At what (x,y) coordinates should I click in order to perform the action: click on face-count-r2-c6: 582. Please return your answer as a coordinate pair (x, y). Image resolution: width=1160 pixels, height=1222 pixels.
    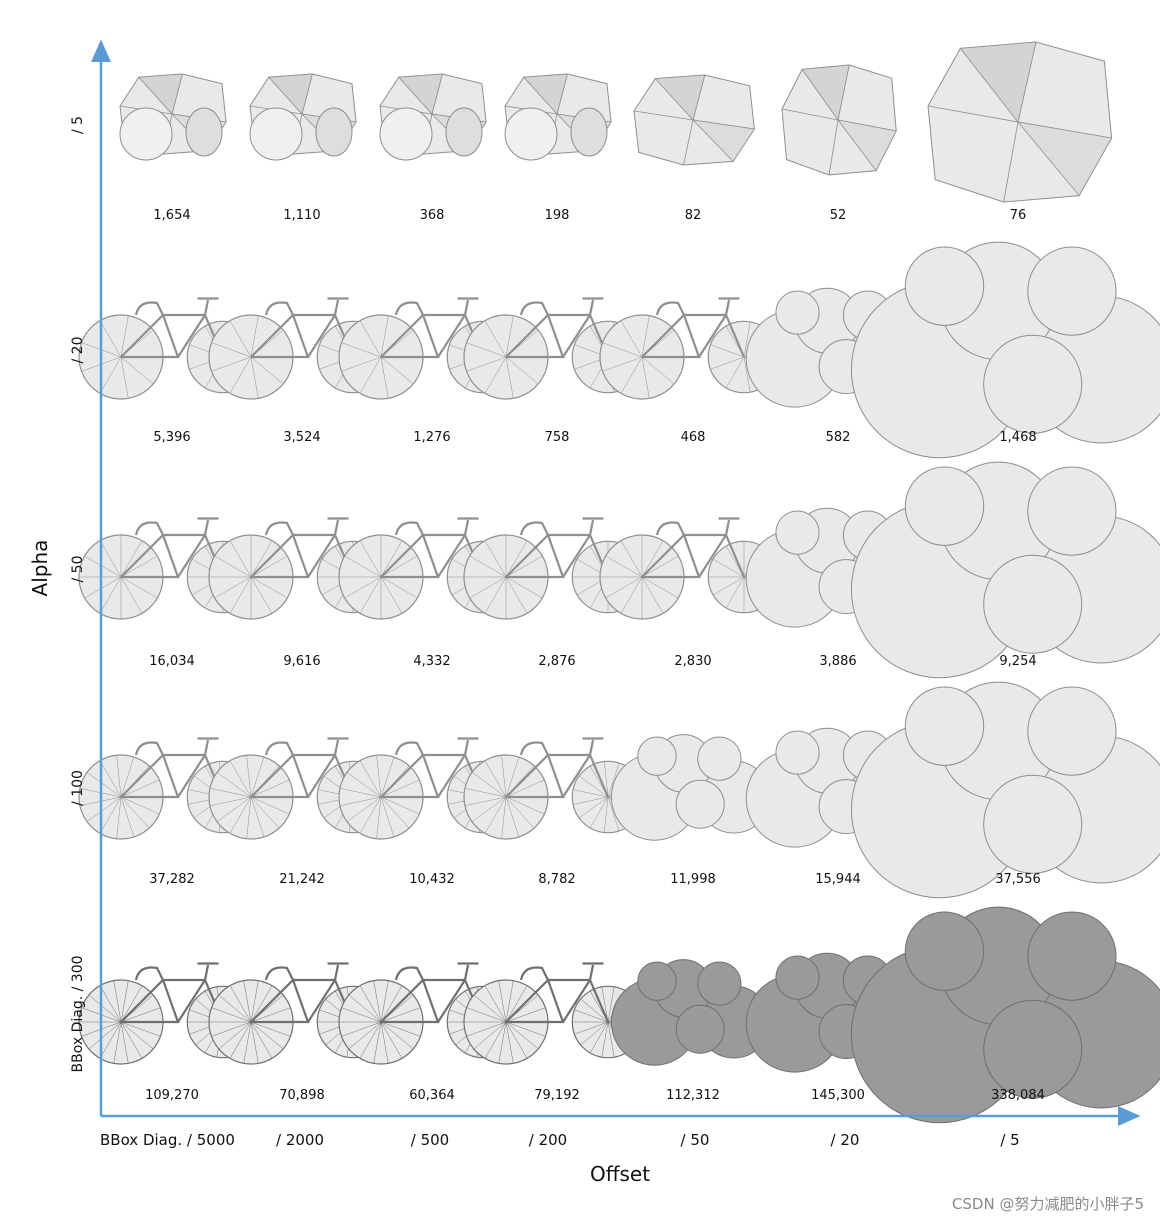
    Looking at the image, I should click on (838, 437).